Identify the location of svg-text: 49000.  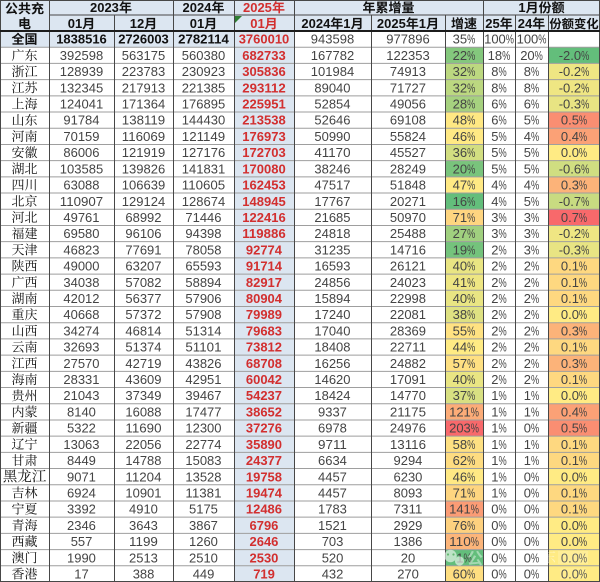
(81, 266).